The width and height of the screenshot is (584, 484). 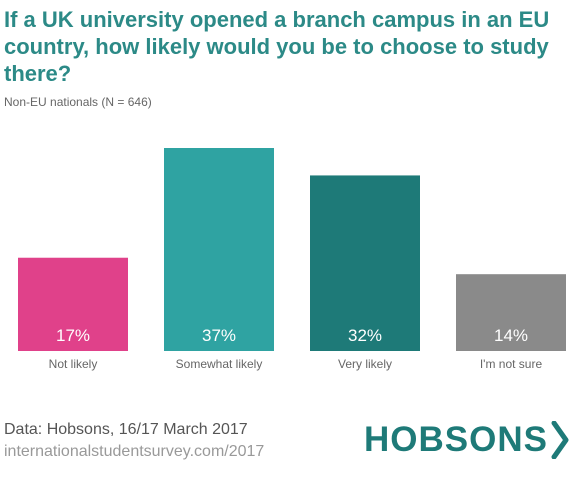 I want to click on chart-subtitle: Non-EU nationals (N = 646), so click(x=78, y=102).